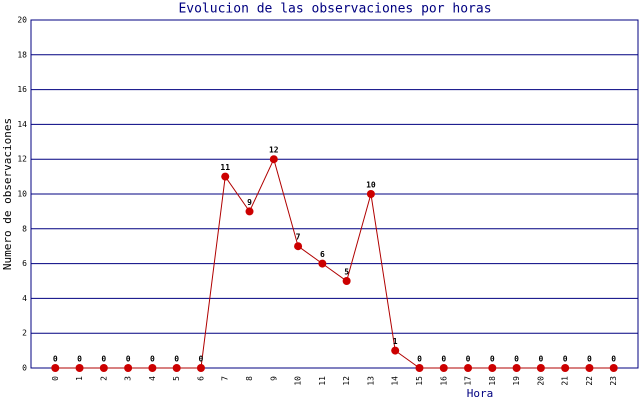 The image size is (640, 400). Describe the element at coordinates (22, 20) in the screenshot. I see `y-tick-label: 20` at that location.